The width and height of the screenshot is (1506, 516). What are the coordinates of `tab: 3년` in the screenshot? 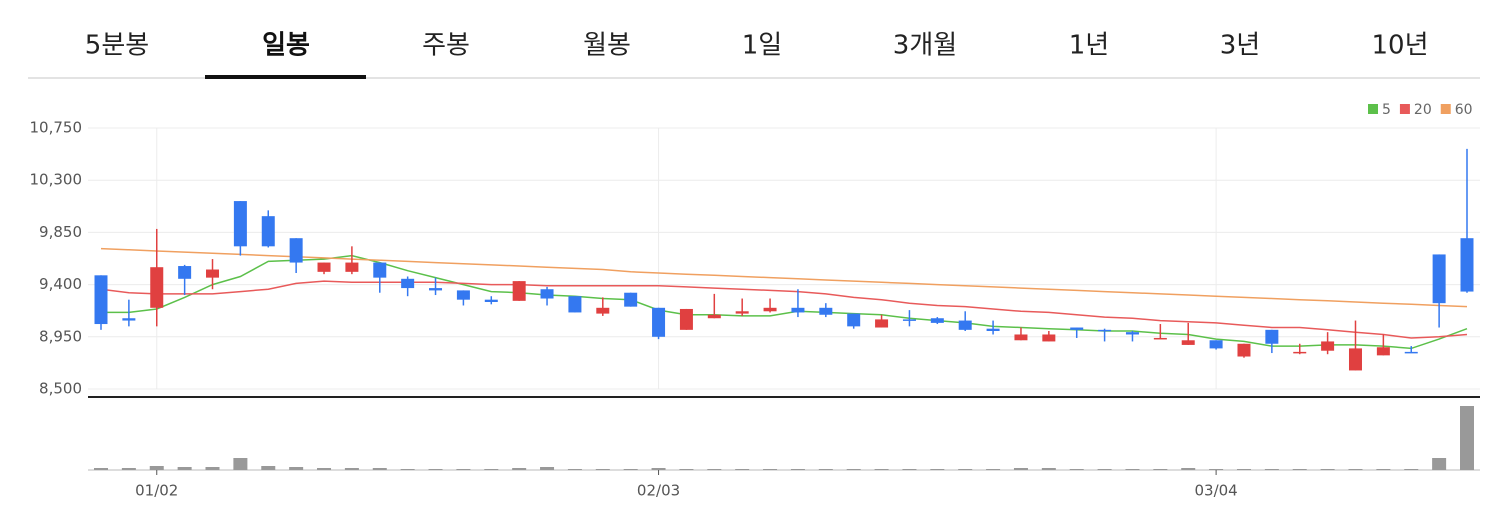 It's located at (1240, 46).